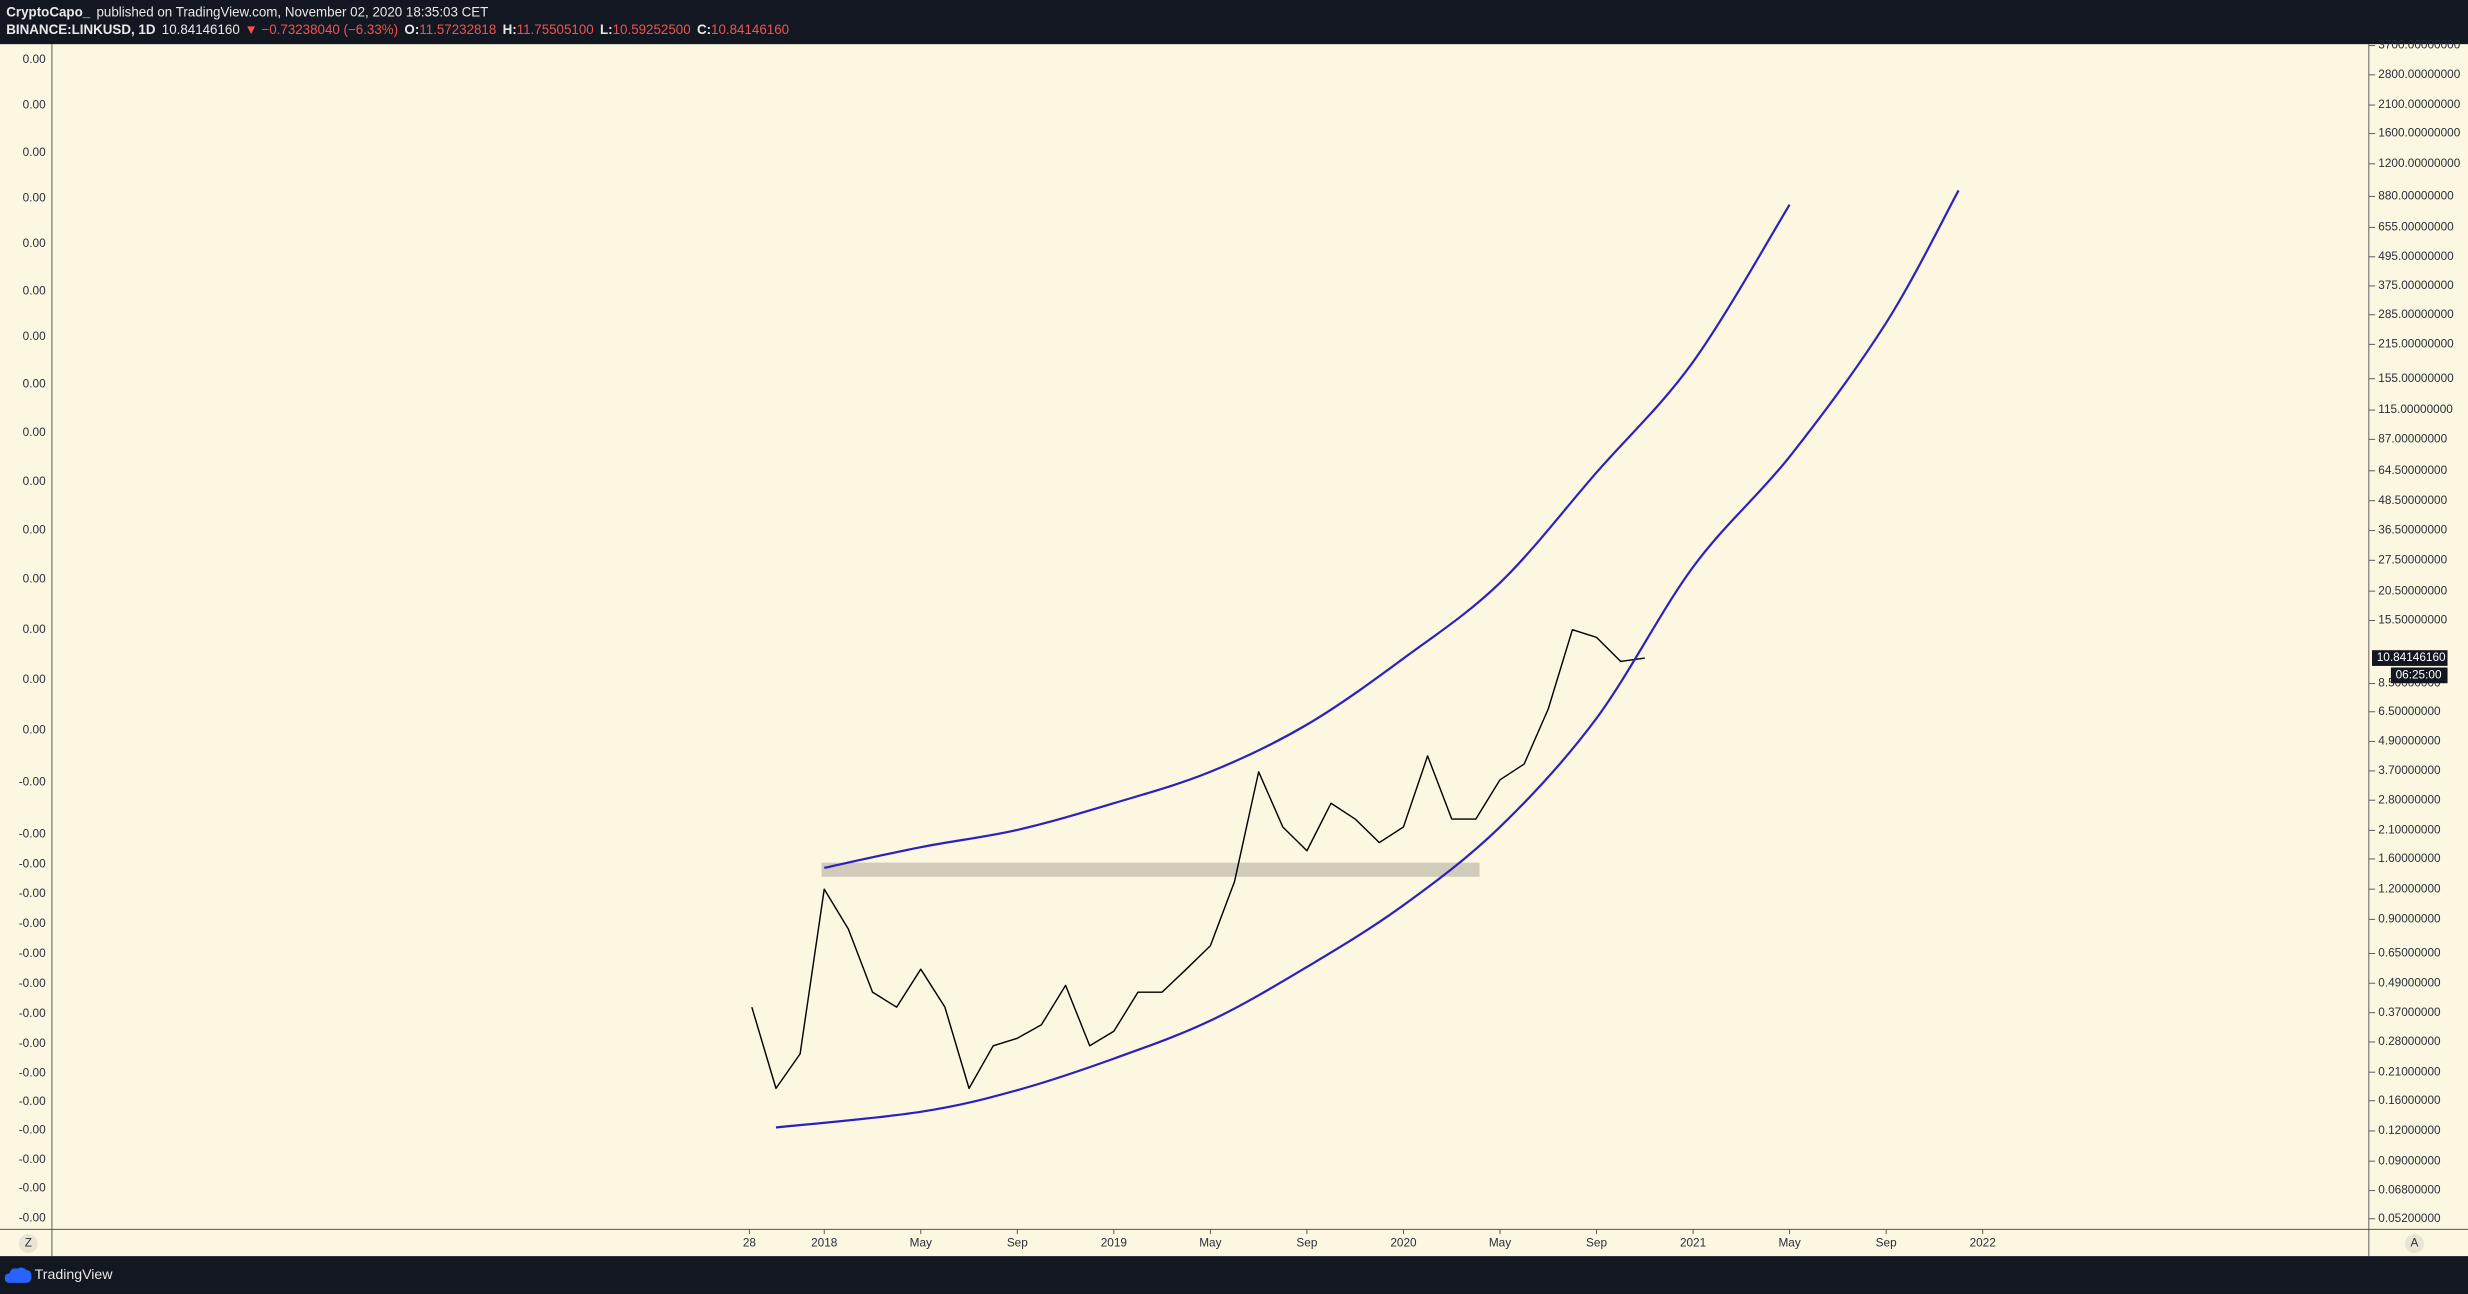 The height and width of the screenshot is (1294, 2468). What do you see at coordinates (2412, 470) in the screenshot?
I see `y-tick-label: 64.50000000` at bounding box center [2412, 470].